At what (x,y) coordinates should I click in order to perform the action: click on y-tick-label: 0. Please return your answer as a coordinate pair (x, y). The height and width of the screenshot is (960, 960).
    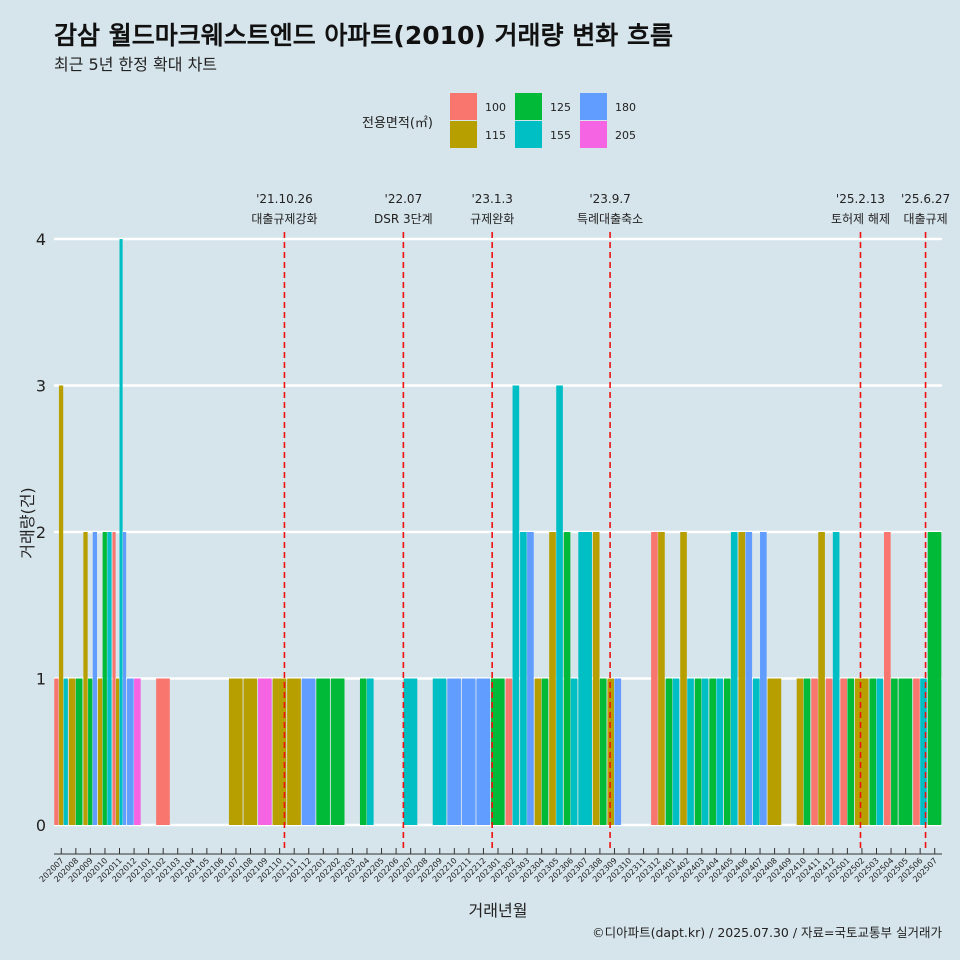
    Looking at the image, I should click on (41, 825).